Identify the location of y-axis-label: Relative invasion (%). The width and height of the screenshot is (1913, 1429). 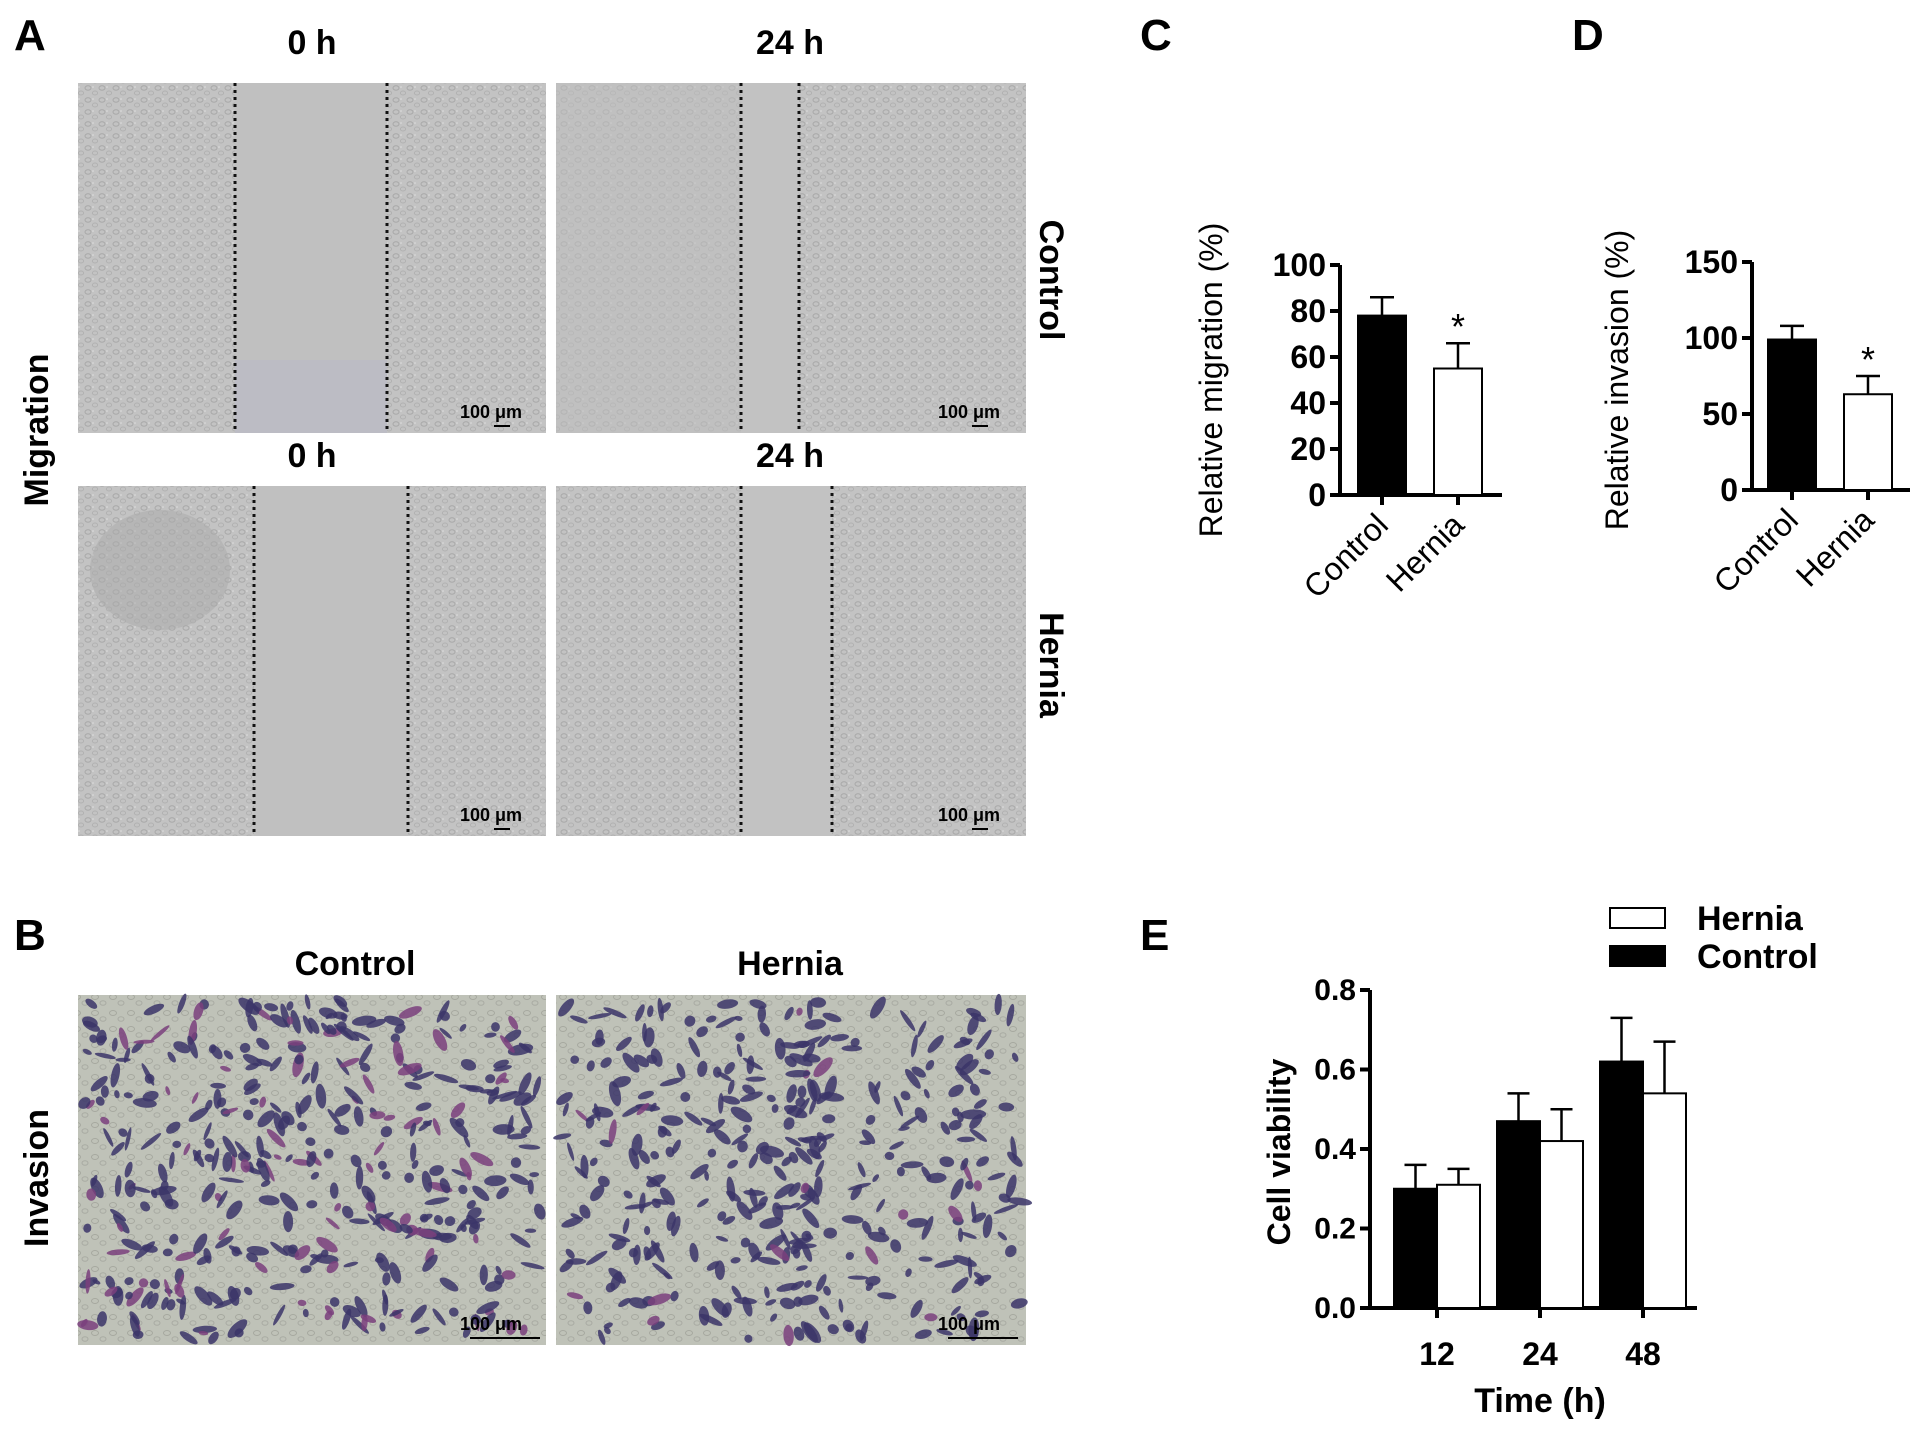
(1617, 380).